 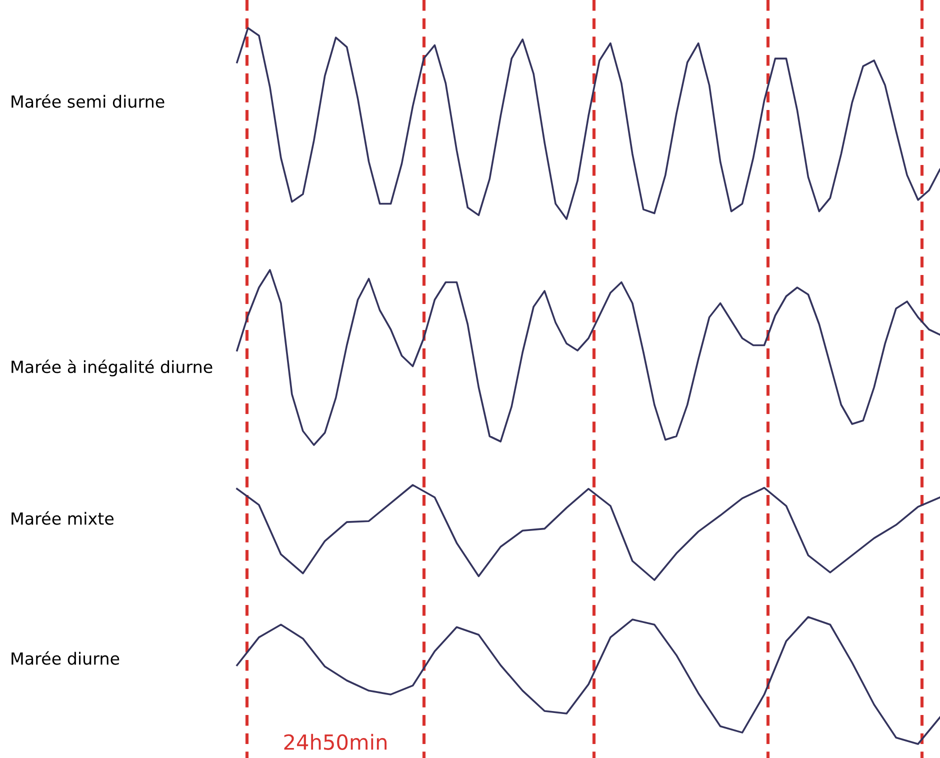 What do you see at coordinates (112, 368) in the screenshot?
I see `y-axis-title: Marée à inégalité diurne` at bounding box center [112, 368].